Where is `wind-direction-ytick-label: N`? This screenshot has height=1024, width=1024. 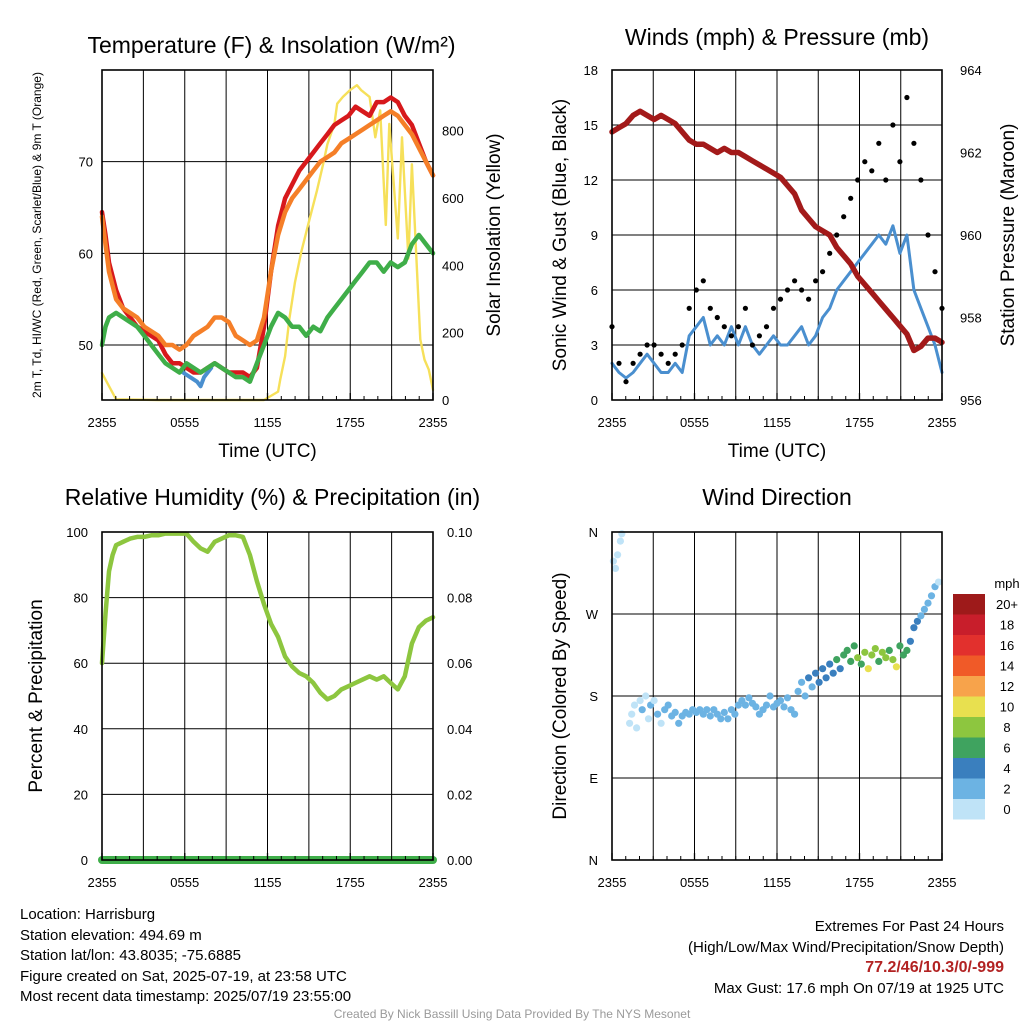 wind-direction-ytick-label: N is located at coordinates (593, 860).